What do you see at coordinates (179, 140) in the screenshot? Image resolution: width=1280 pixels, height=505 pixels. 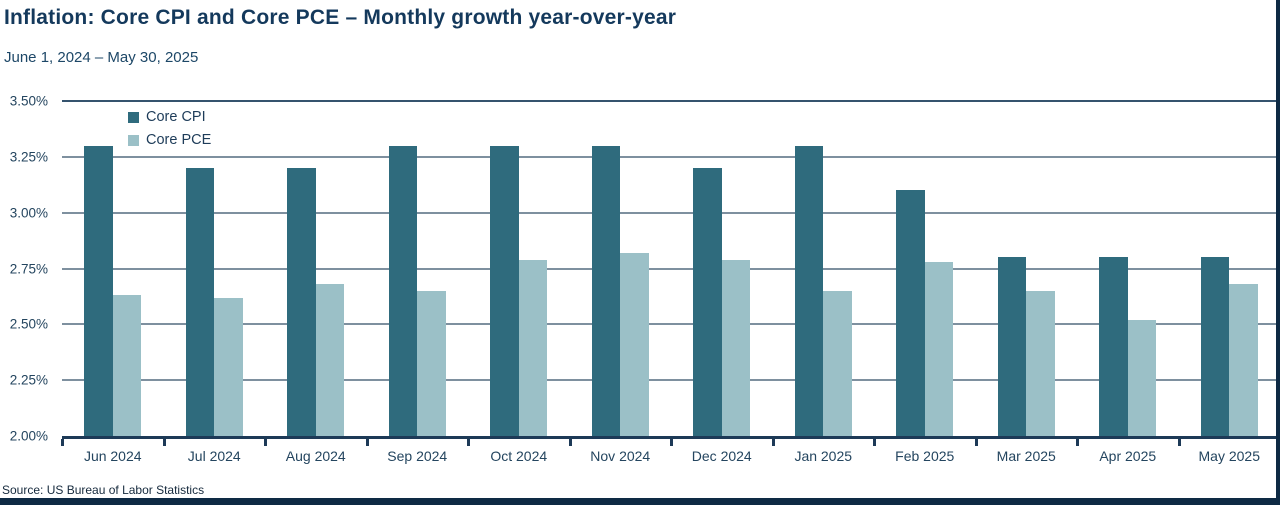 I see `legend-label: Core PCE` at bounding box center [179, 140].